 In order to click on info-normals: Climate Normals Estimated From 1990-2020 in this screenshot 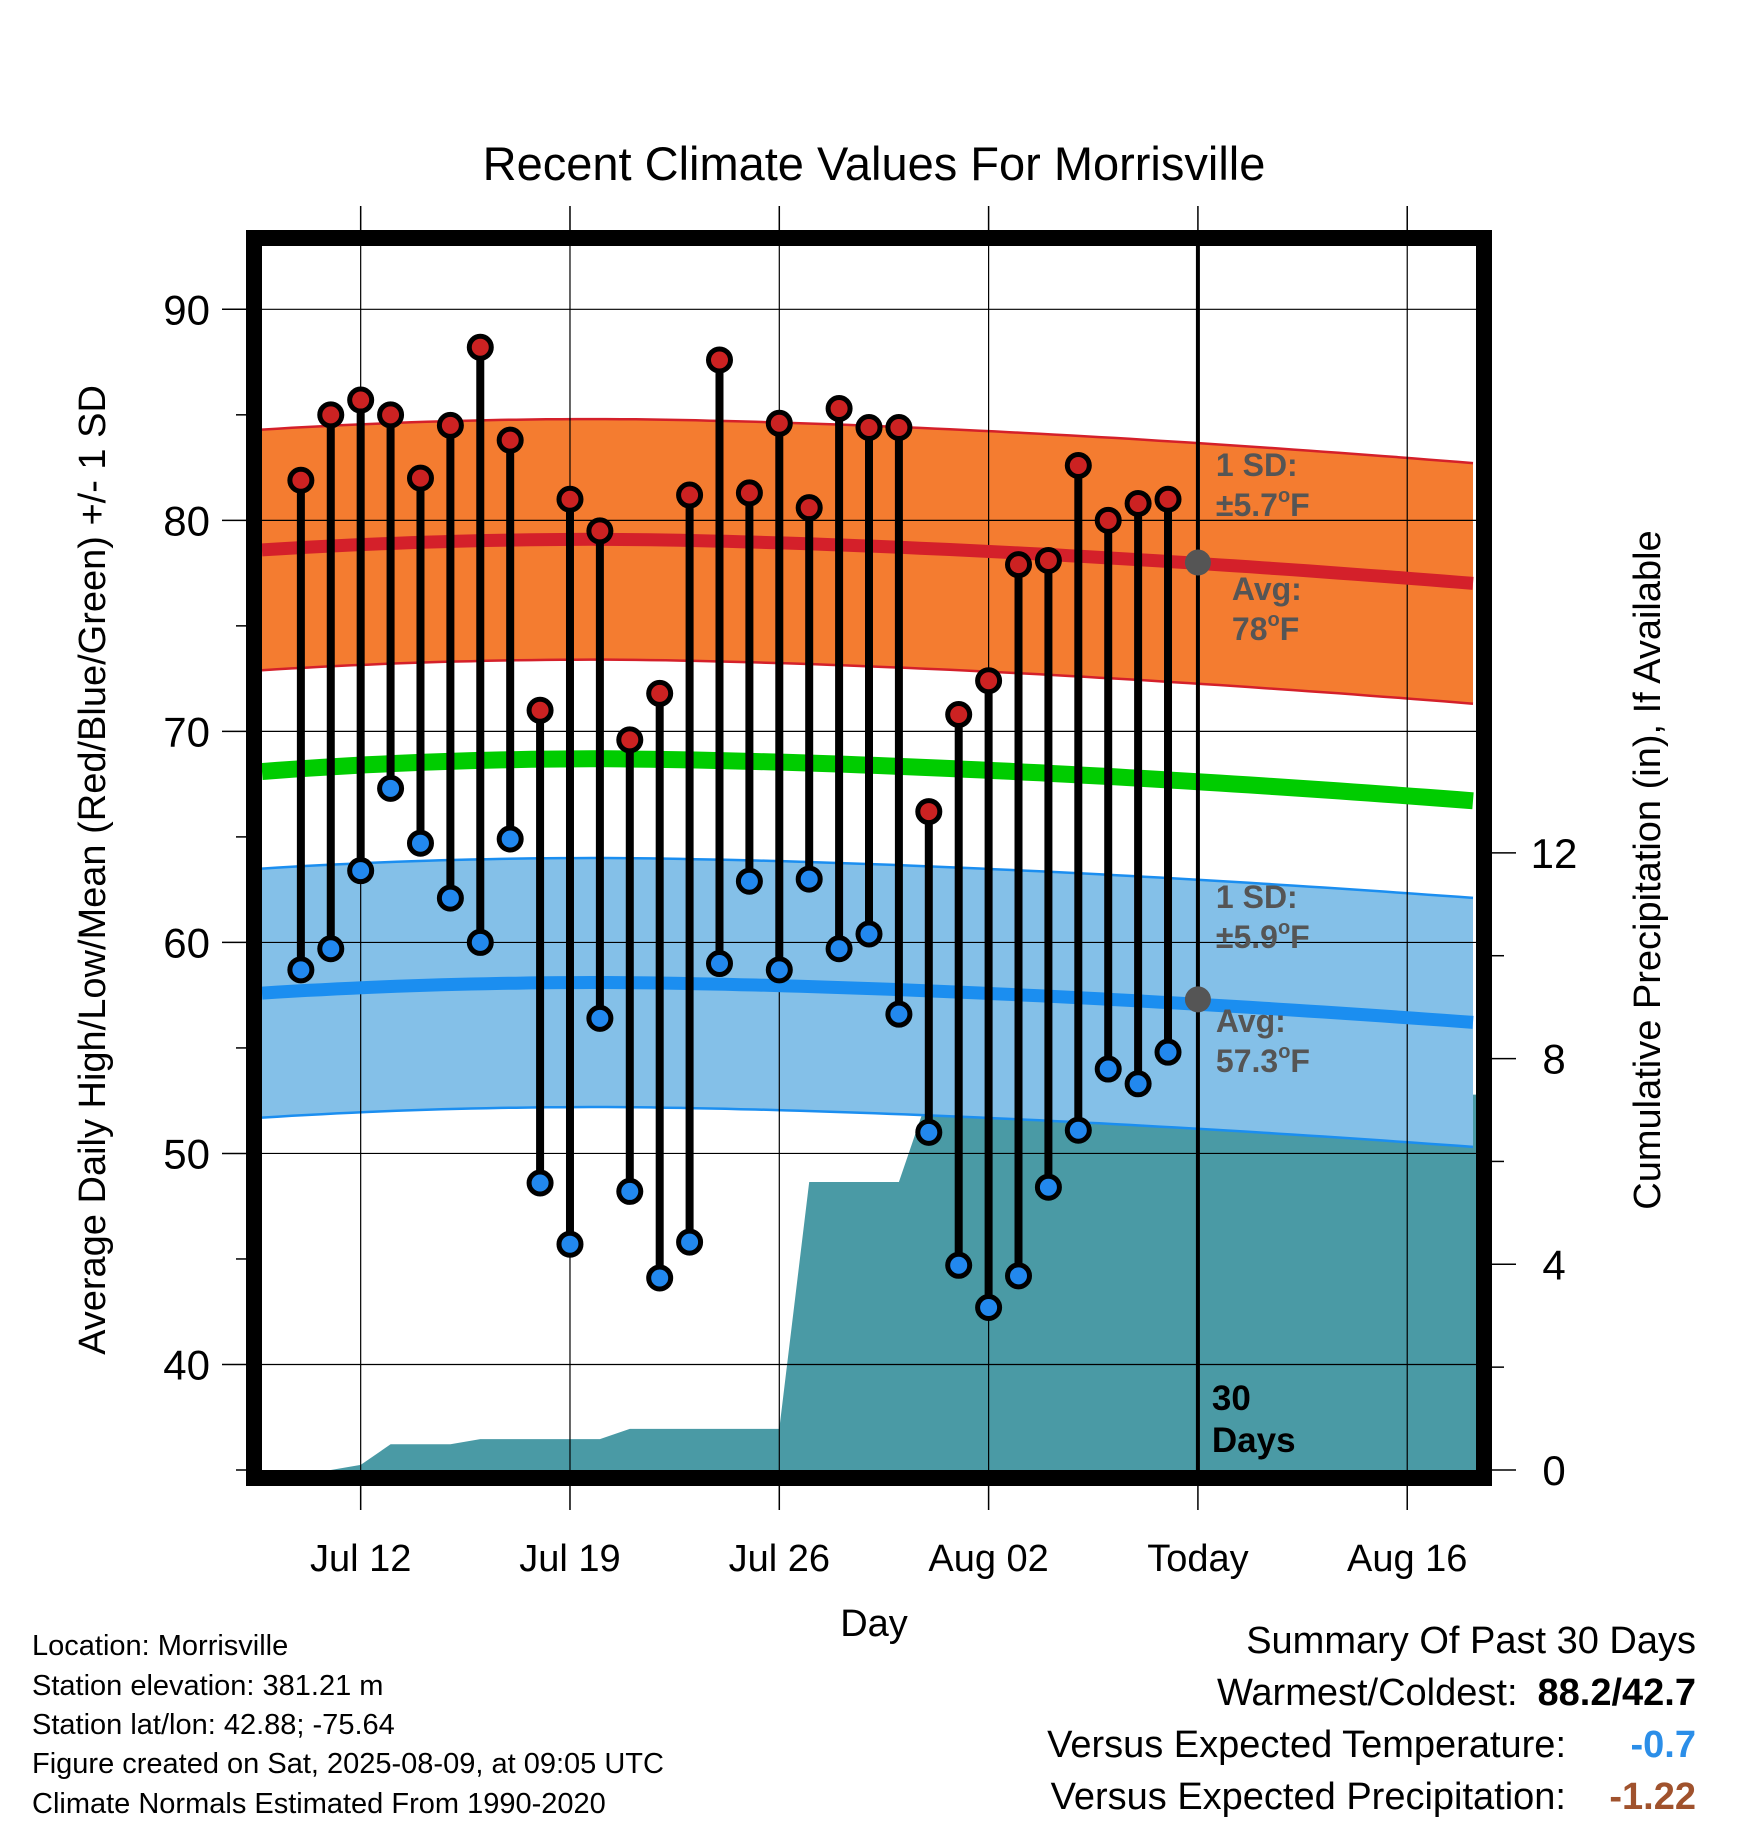, I will do `click(319, 1804)`.